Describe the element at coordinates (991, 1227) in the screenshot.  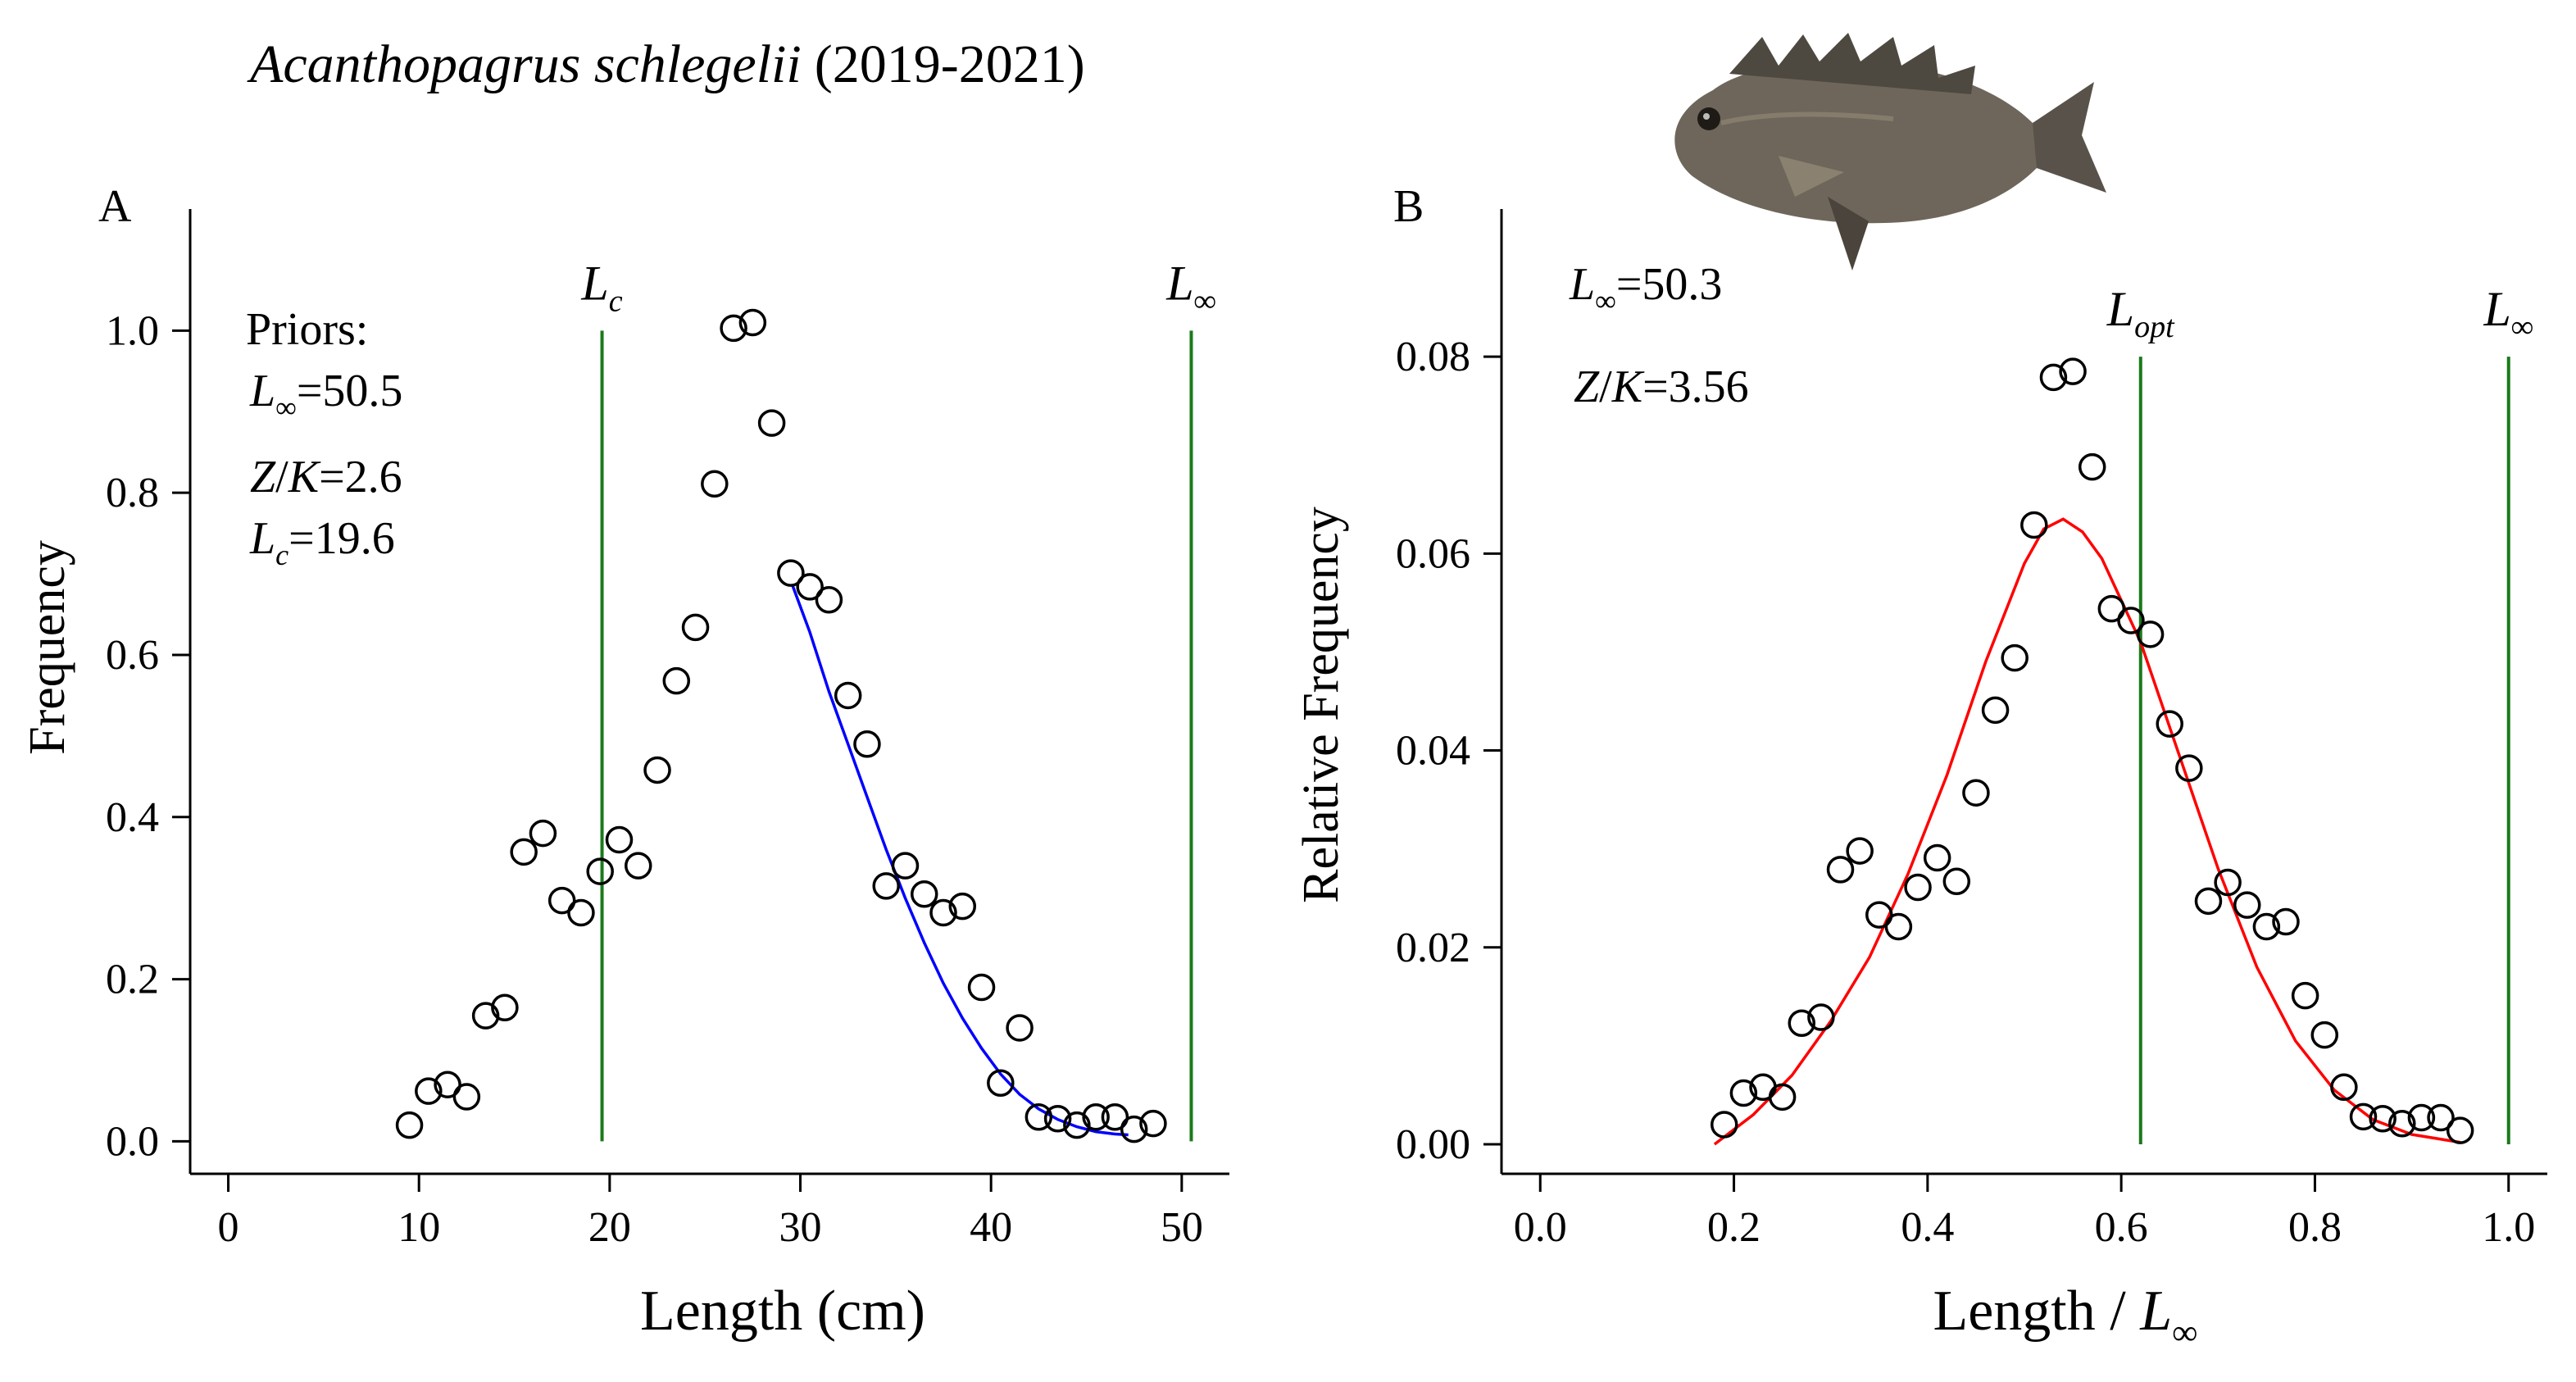
I see `x-tick-label: 40` at that location.